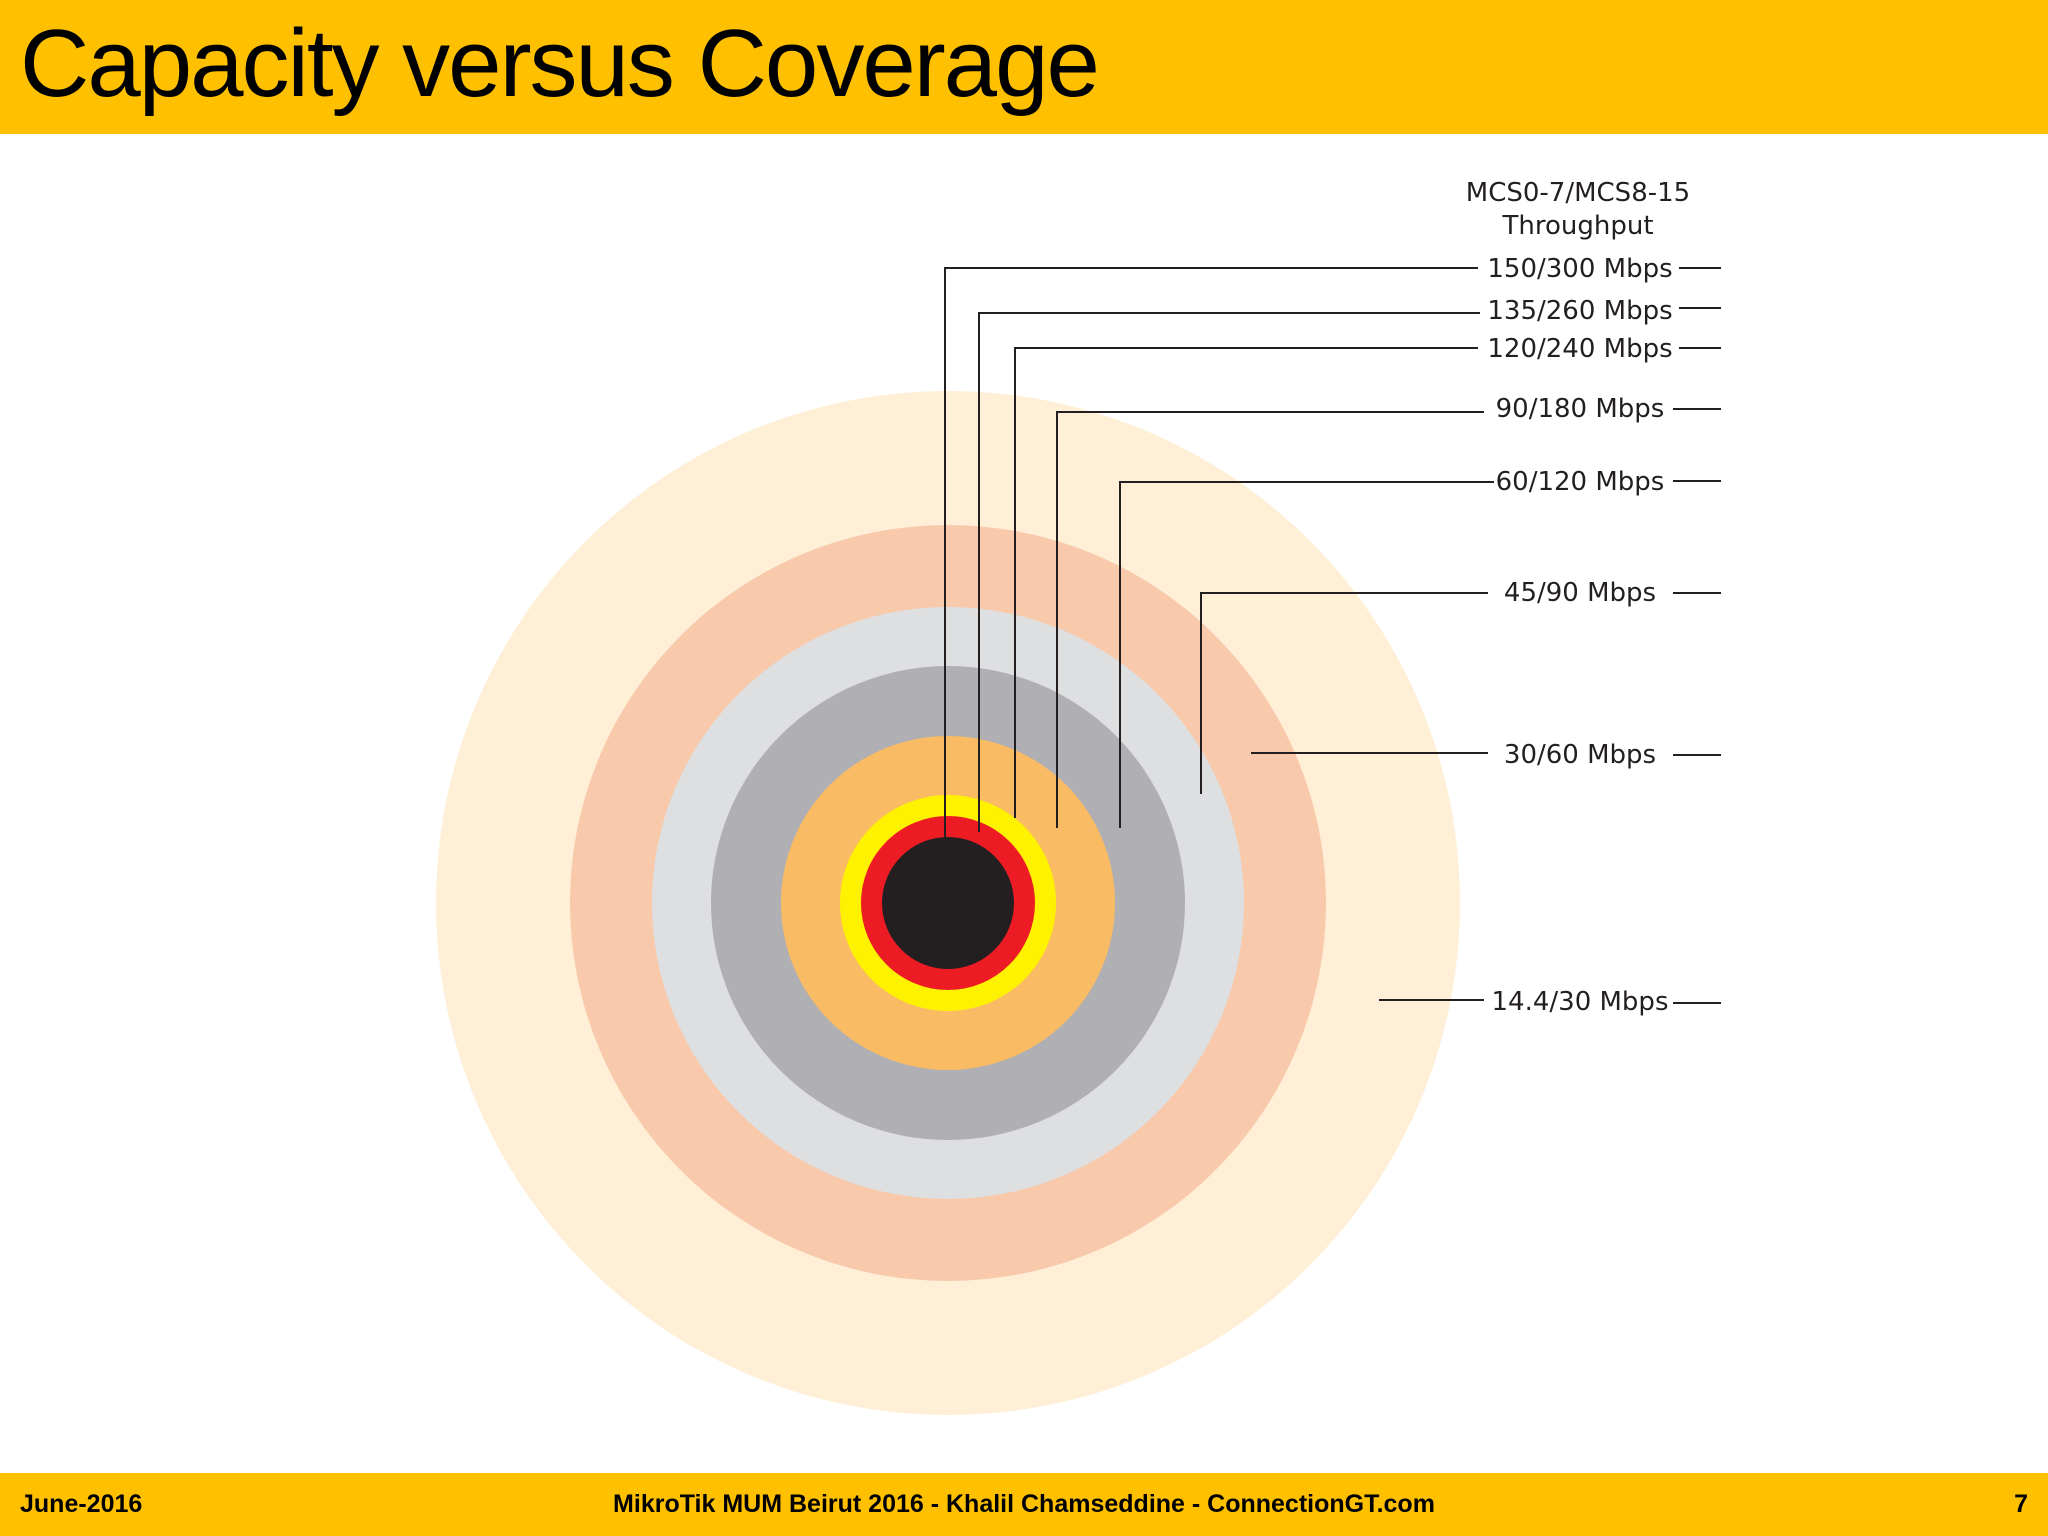 The width and height of the screenshot is (2048, 1536). Describe the element at coordinates (1580, 593) in the screenshot. I see `ring-label-45-90: 45/90 Mbps` at that location.